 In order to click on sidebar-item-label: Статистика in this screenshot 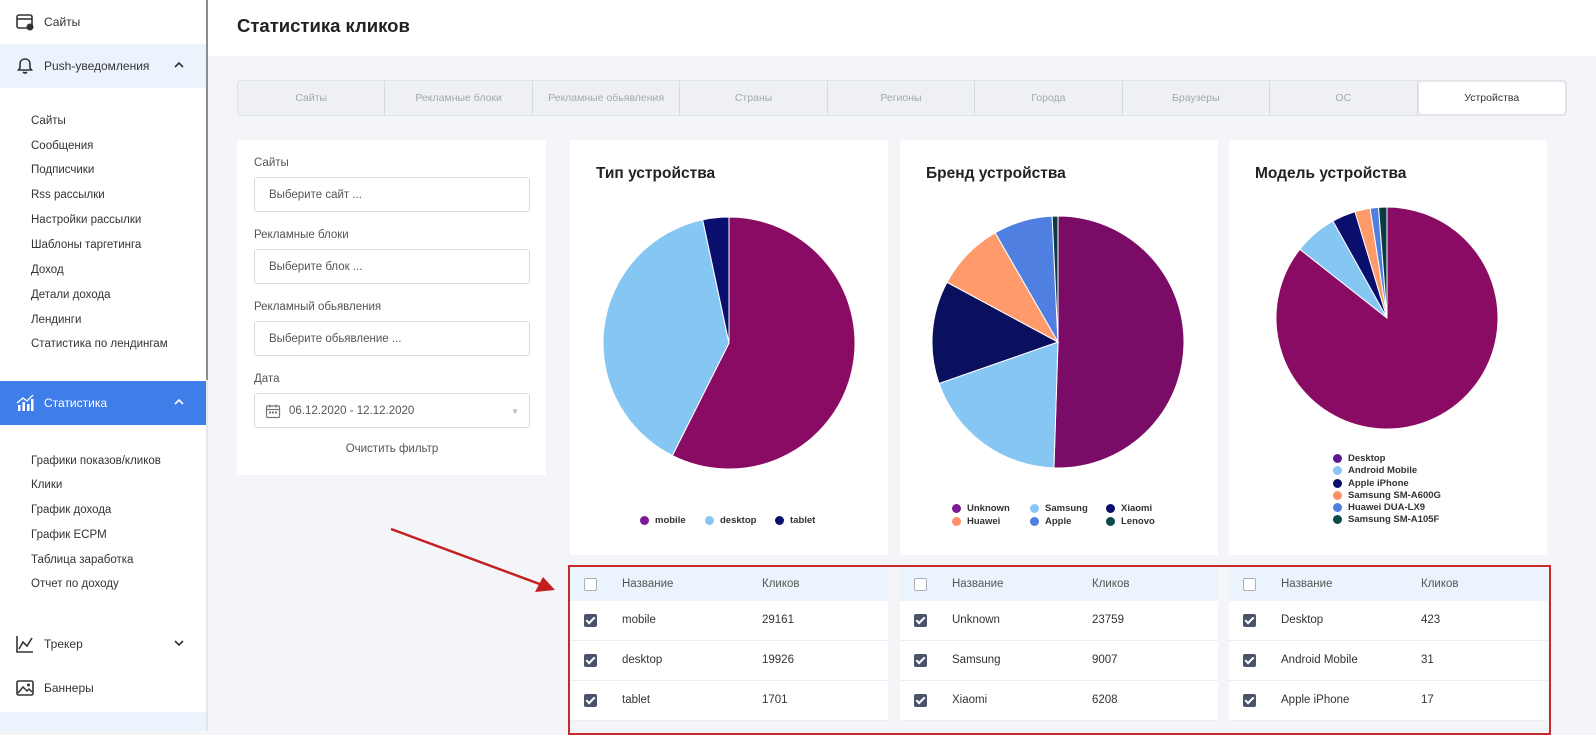, I will do `click(76, 403)`.